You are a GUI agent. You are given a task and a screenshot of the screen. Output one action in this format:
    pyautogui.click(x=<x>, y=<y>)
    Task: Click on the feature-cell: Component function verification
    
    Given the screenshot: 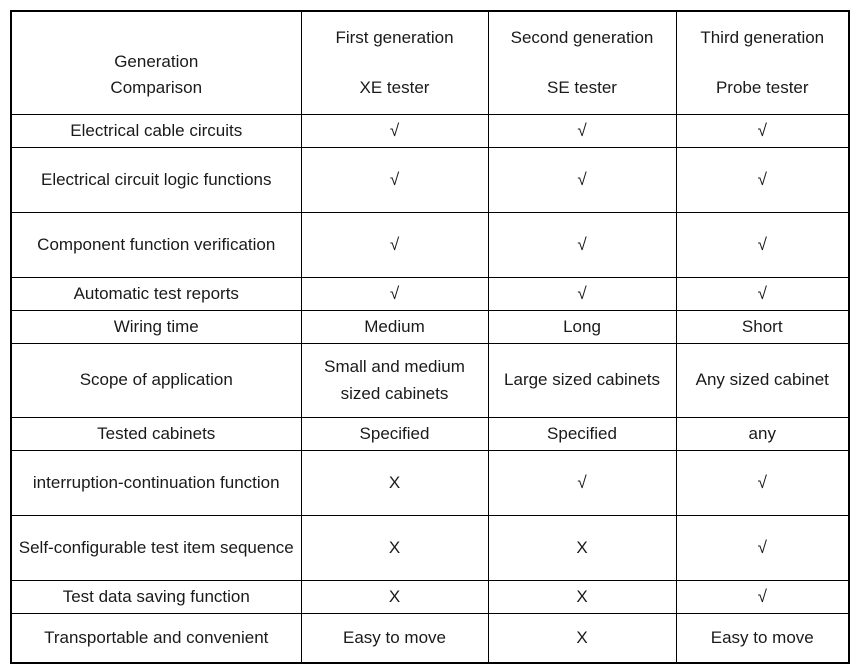 What is the action you would take?
    pyautogui.click(x=156, y=245)
    